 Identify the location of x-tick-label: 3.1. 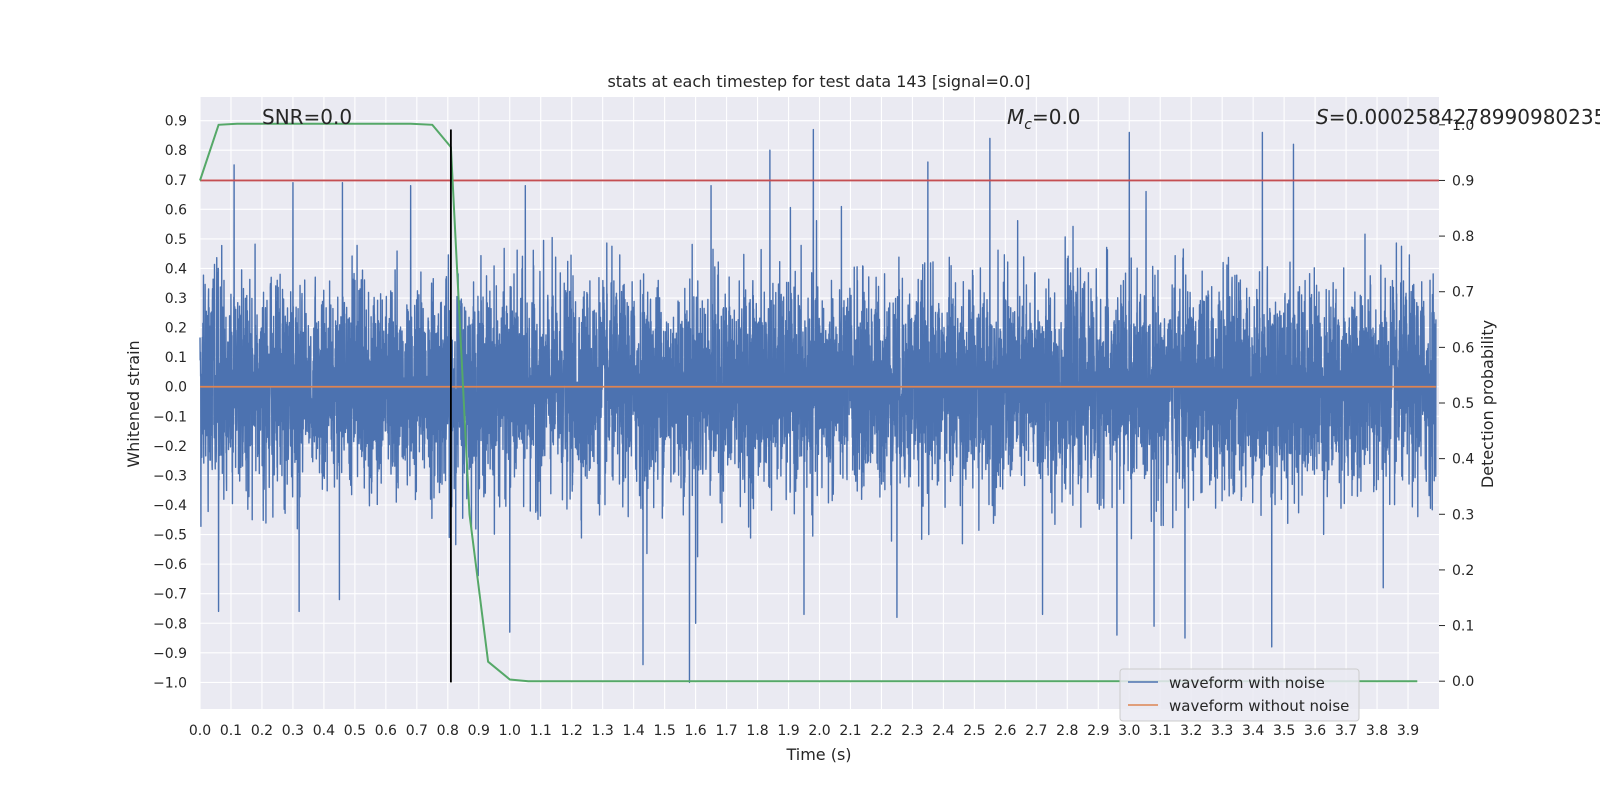
(1160, 731).